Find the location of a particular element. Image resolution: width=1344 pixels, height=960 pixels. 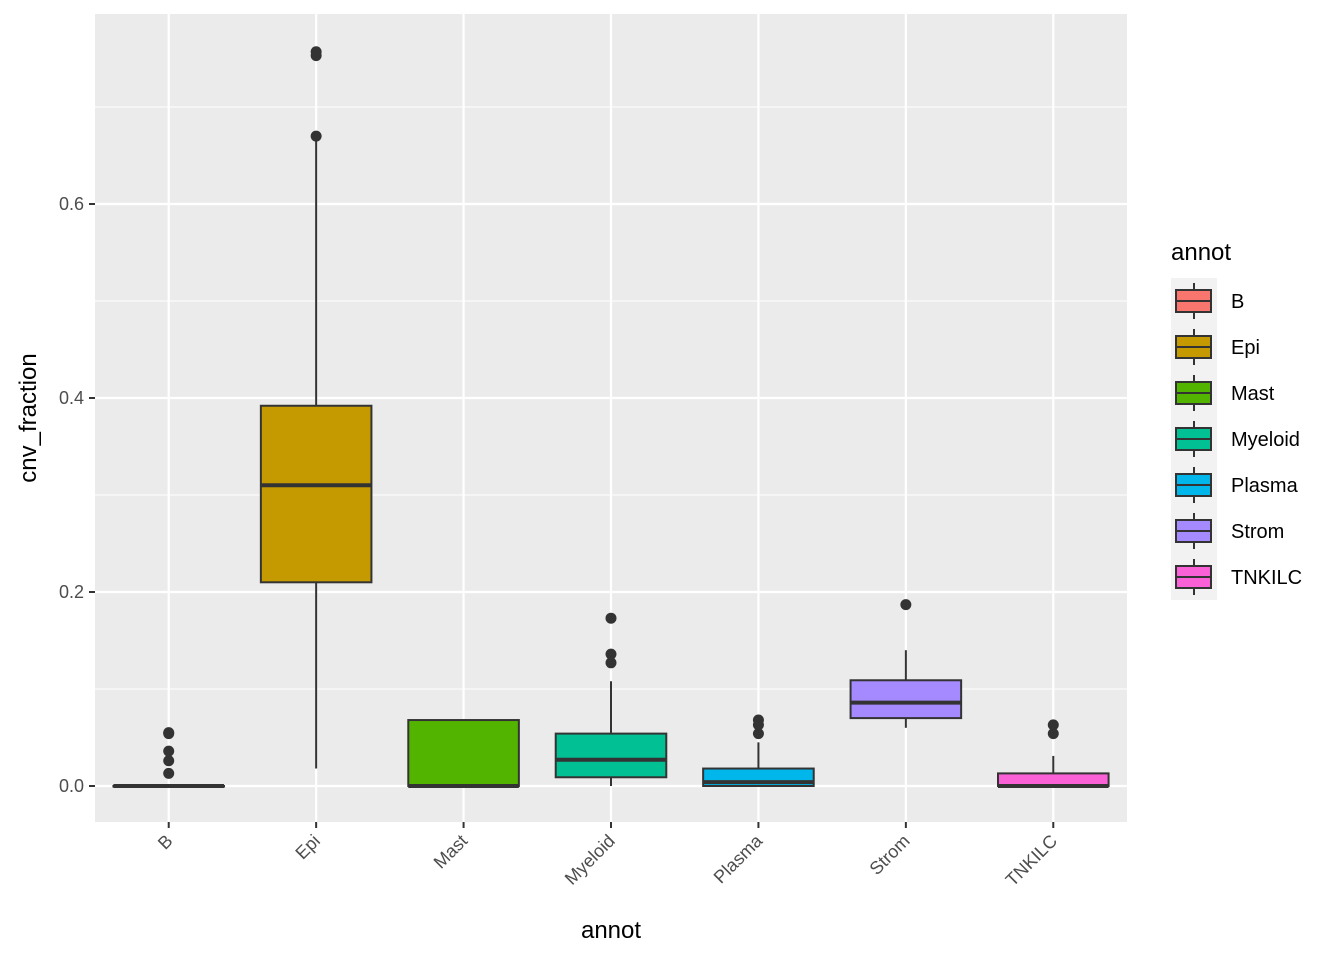

legend-label: Mast is located at coordinates (1253, 394).